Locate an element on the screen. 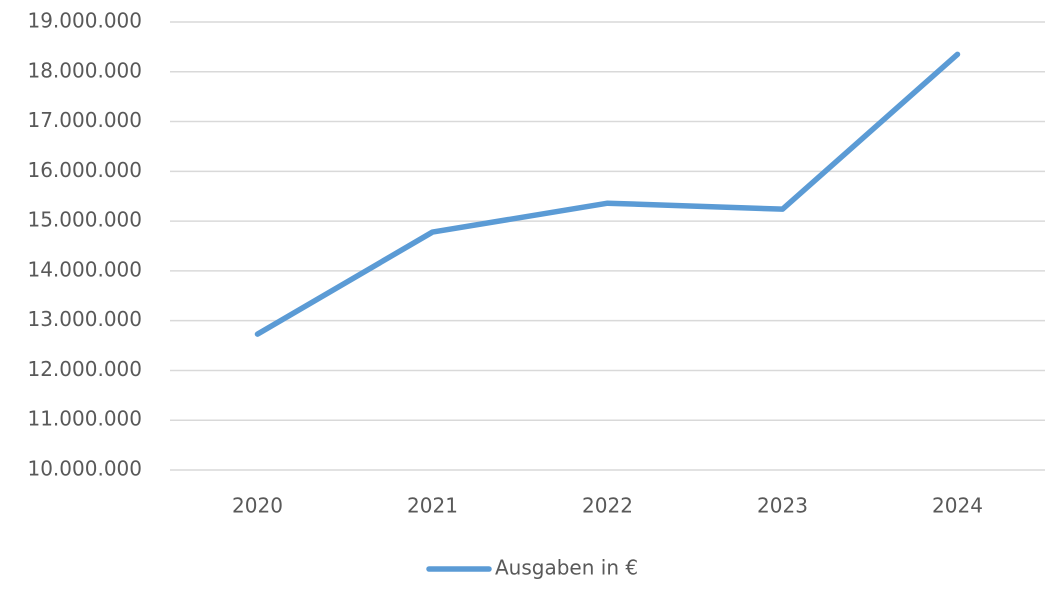 This screenshot has height=589, width=1054. y-tick-label: 10.000.000 is located at coordinates (84, 469).